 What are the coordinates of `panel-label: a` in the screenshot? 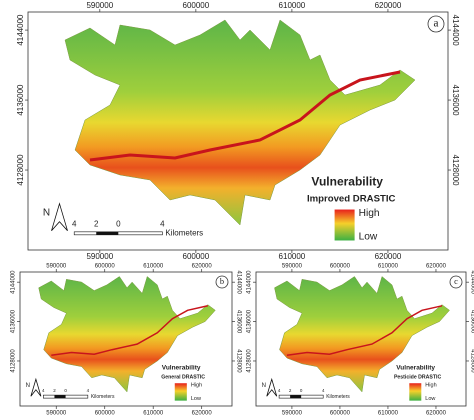 It's located at (436, 24).